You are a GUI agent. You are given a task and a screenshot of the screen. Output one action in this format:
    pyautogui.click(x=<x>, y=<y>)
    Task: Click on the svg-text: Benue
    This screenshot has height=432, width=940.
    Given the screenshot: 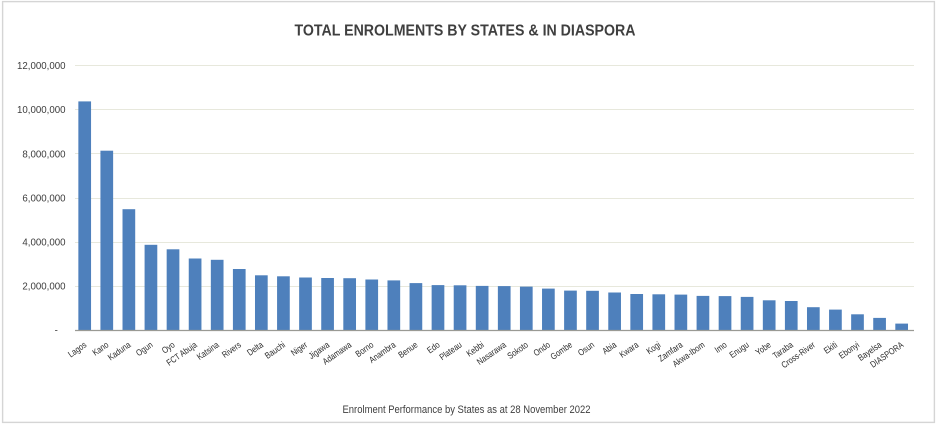 What is the action you would take?
    pyautogui.click(x=407, y=350)
    